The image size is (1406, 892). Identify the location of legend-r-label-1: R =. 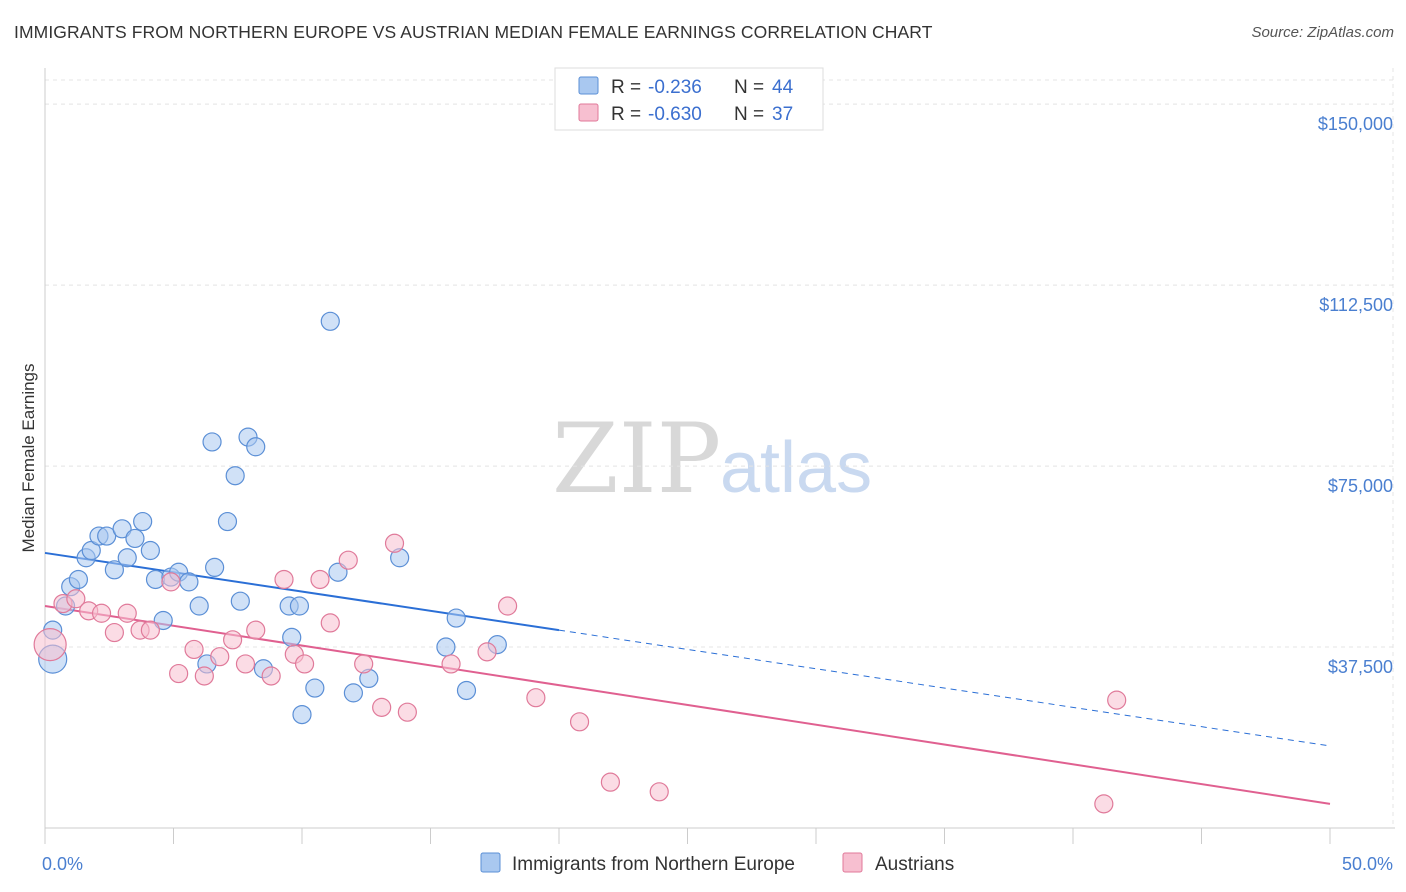
(626, 87).